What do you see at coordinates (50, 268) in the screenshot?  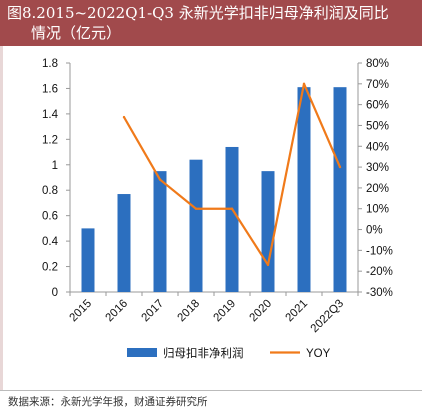 I see `left-tick-label: 0.2` at bounding box center [50, 268].